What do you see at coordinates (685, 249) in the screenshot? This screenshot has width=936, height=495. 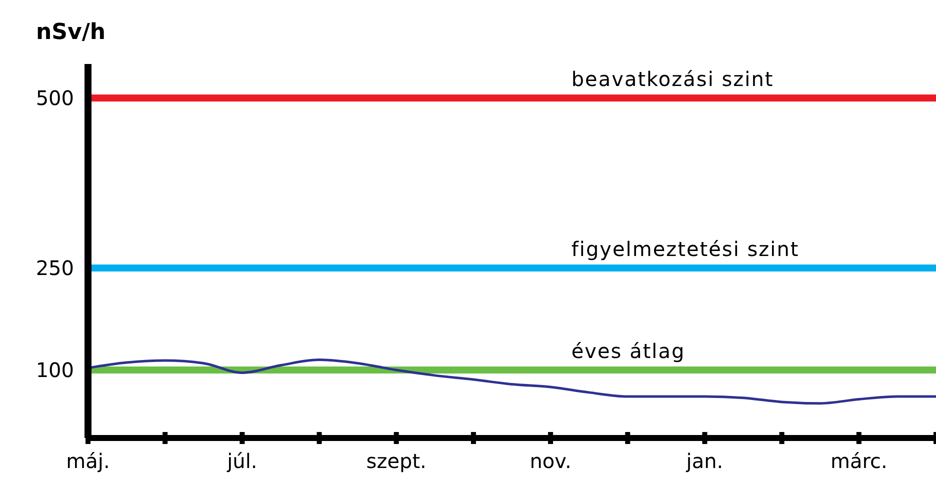 I see `ref-line-label: figyelmeztetési szint` at bounding box center [685, 249].